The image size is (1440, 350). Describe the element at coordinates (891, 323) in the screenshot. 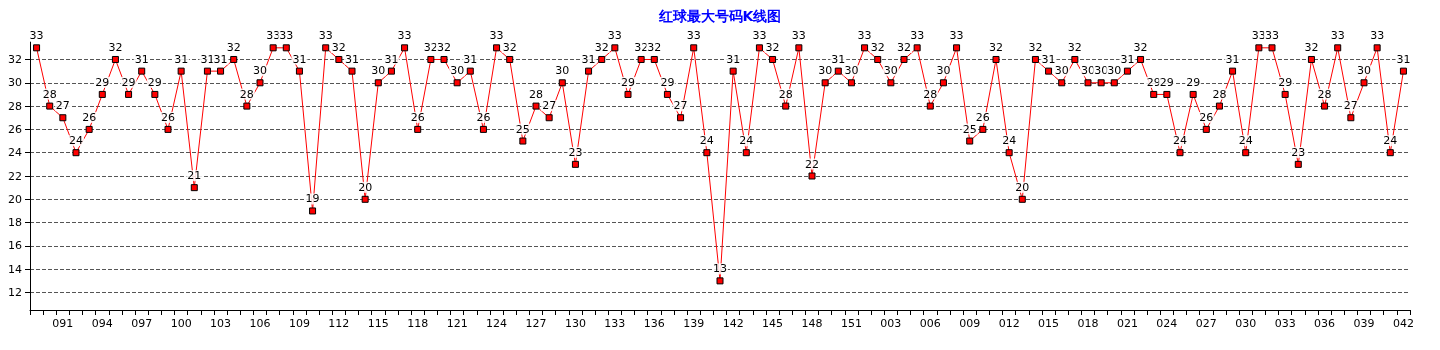

I see `x-tick-label: 003` at that location.